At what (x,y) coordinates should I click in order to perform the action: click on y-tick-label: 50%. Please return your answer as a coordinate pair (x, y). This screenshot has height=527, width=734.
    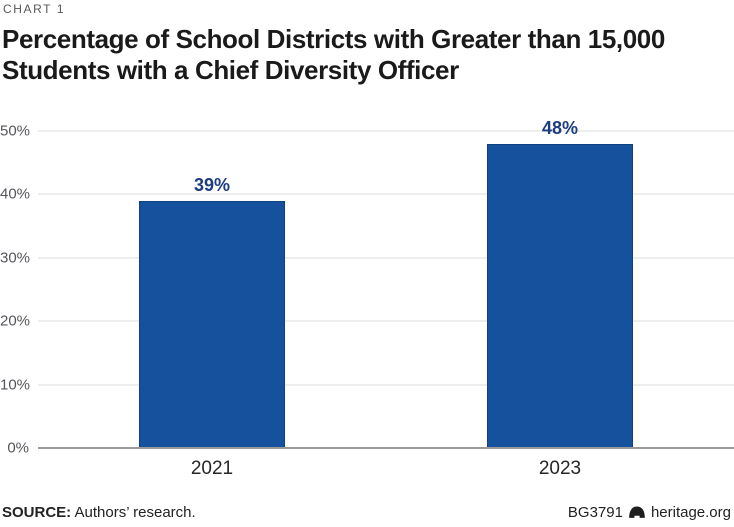
    Looking at the image, I should click on (15, 131).